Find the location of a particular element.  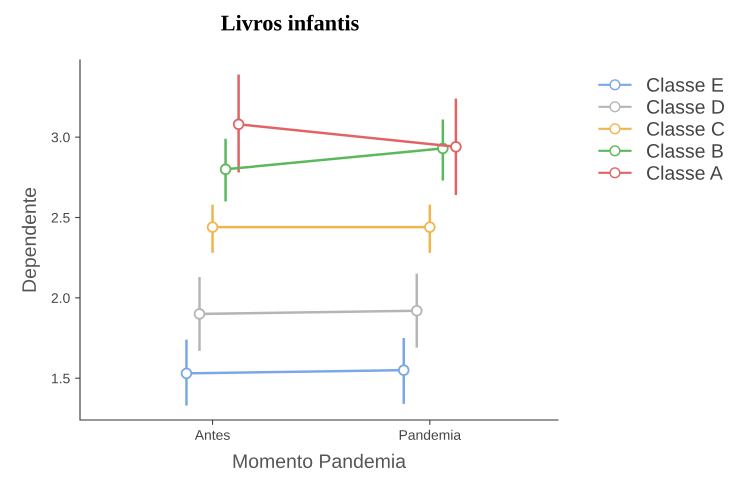

chart-title: Livros infantis is located at coordinates (290, 22).